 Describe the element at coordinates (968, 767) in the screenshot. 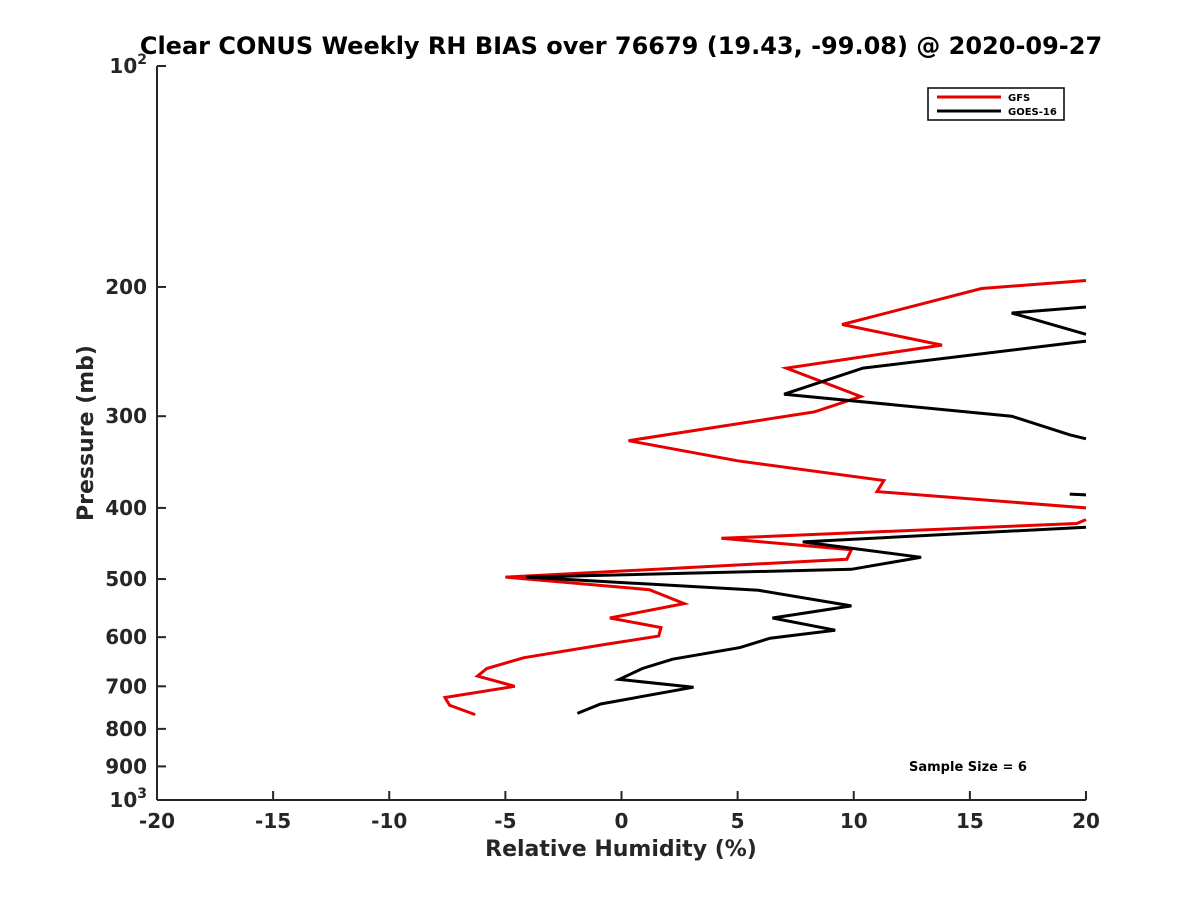

I see `sample-size-annotation: Sample Size = 6` at that location.